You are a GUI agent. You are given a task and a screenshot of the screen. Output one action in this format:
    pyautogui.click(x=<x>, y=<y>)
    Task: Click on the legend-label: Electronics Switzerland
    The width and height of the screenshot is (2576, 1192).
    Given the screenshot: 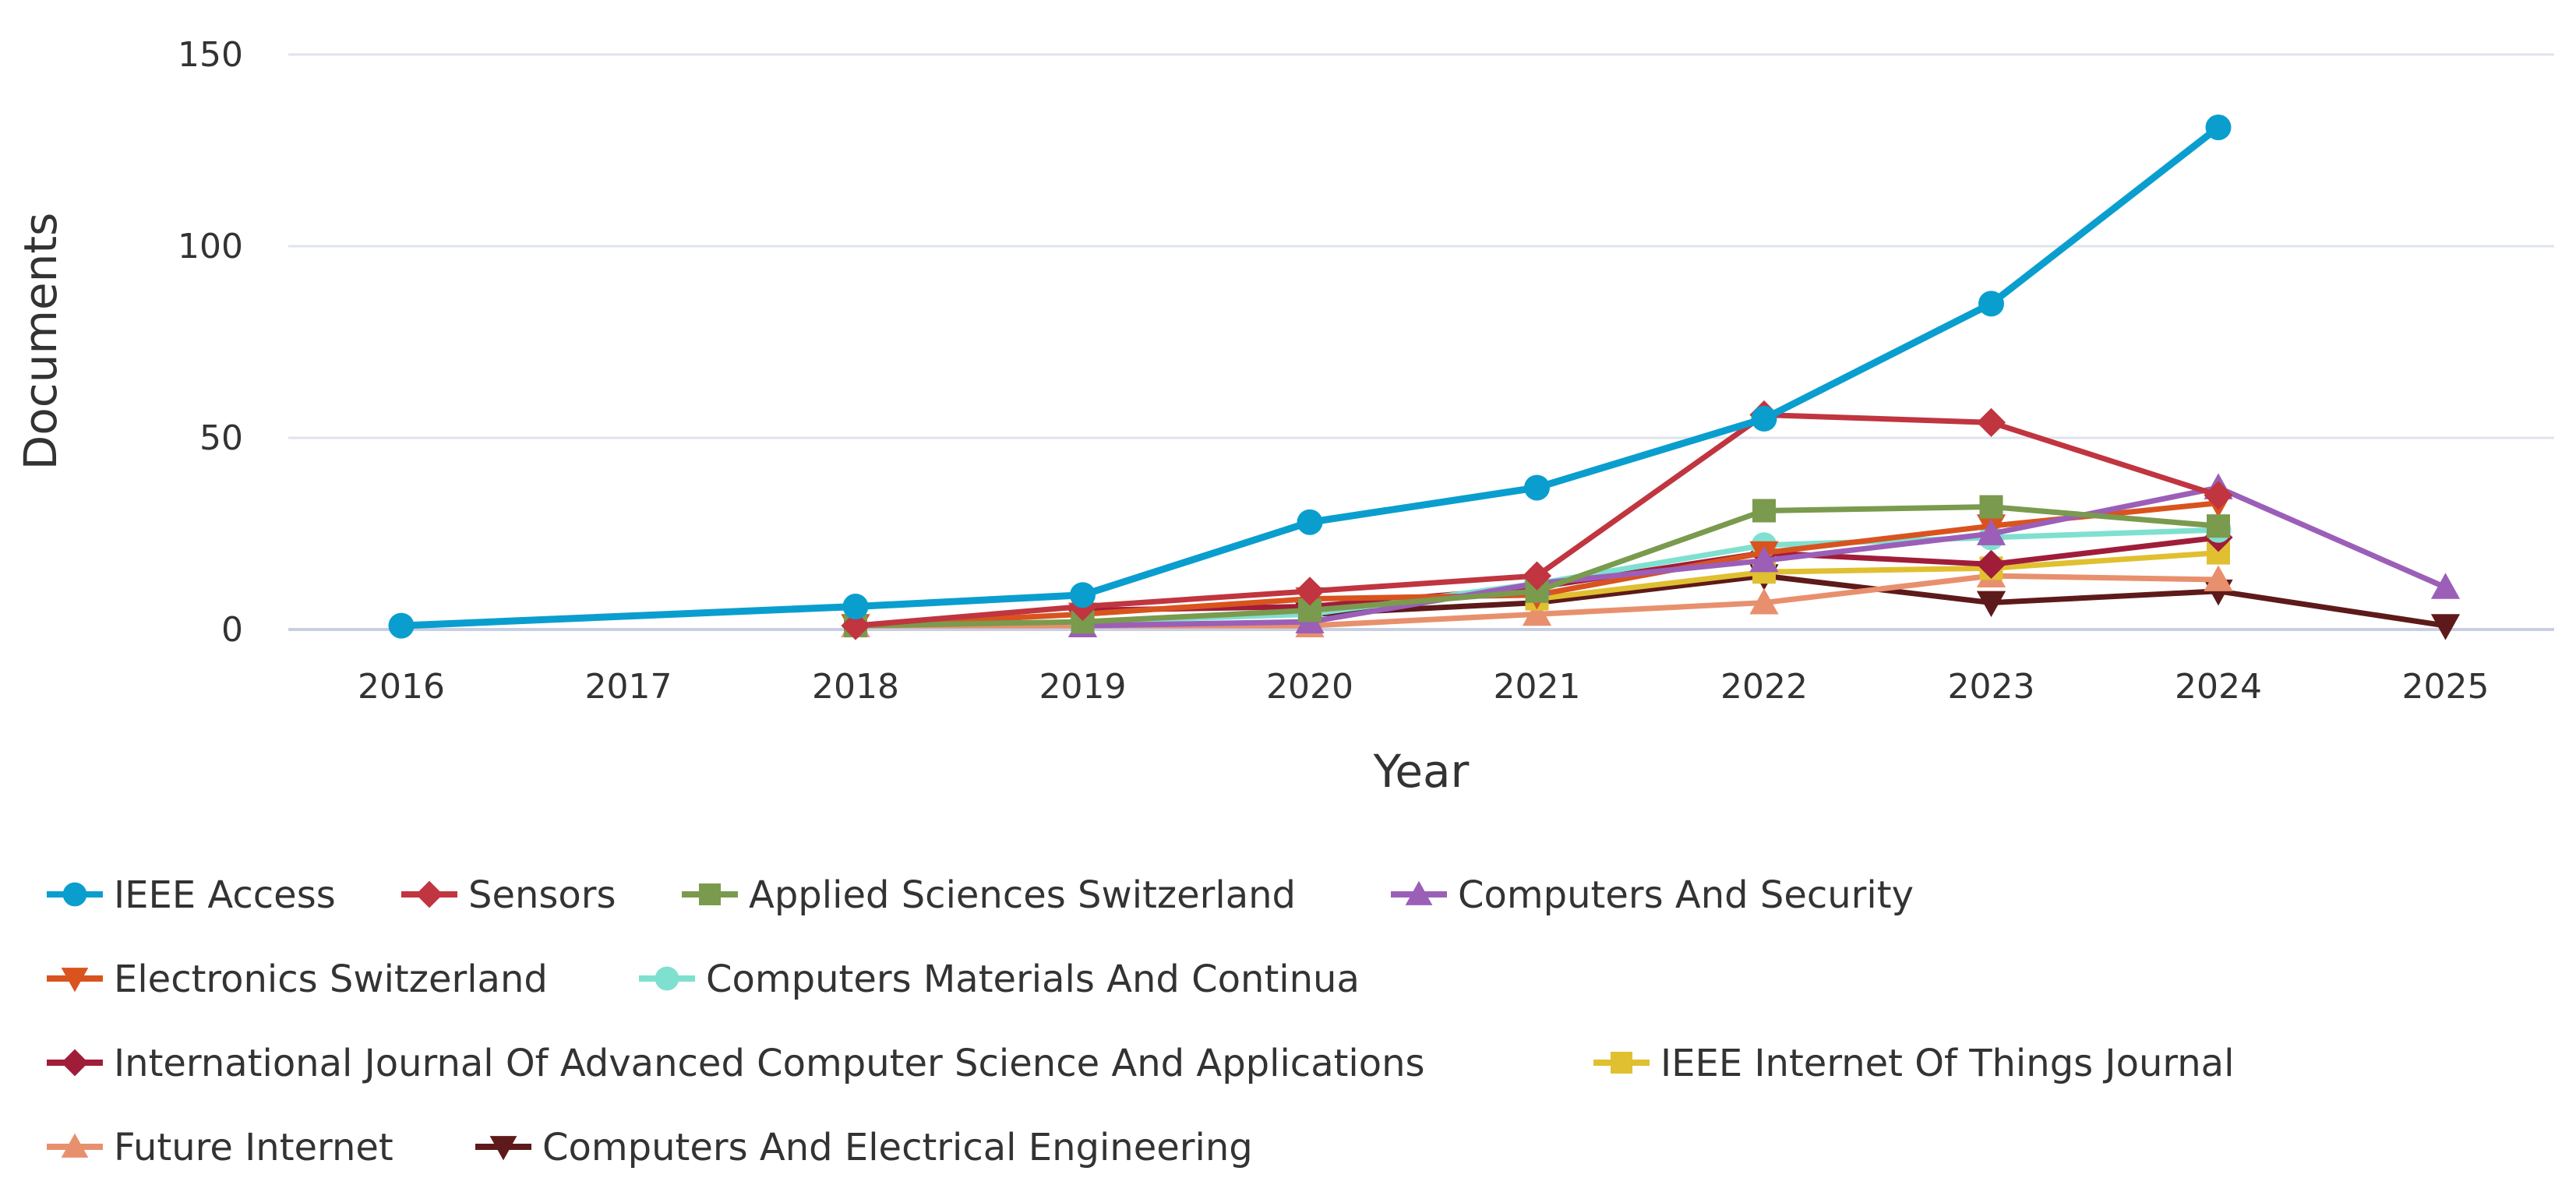 What is the action you would take?
    pyautogui.click(x=331, y=979)
    